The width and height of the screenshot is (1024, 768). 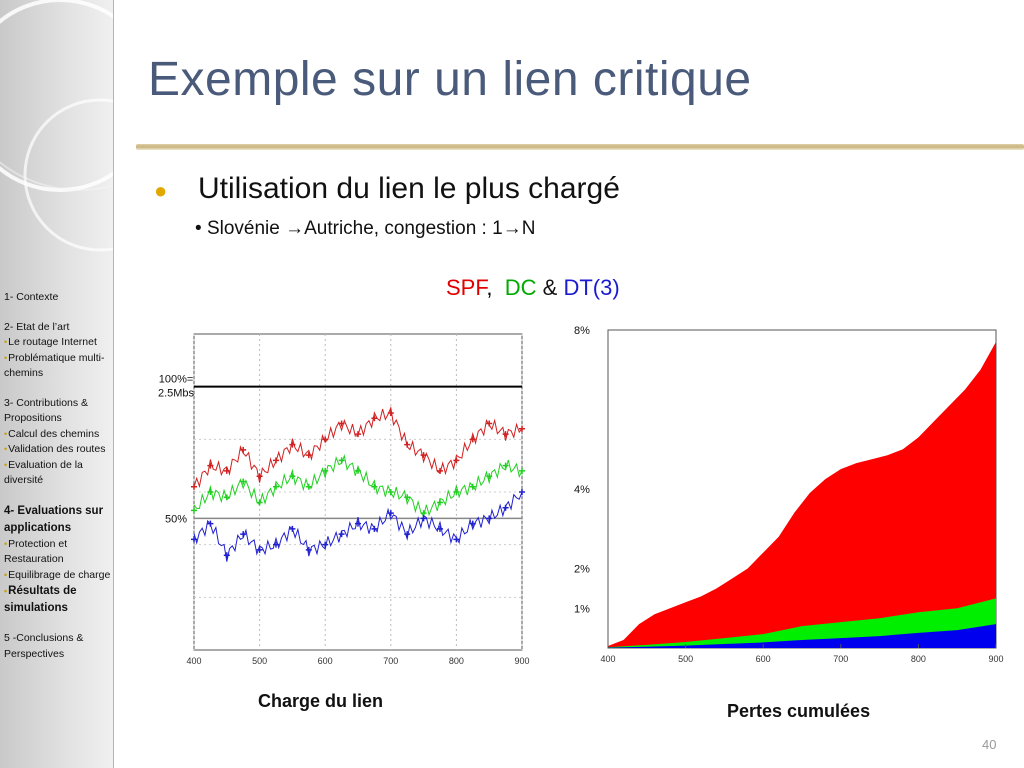 What do you see at coordinates (550, 287) in the screenshot?
I see `legend-amp: &` at bounding box center [550, 287].